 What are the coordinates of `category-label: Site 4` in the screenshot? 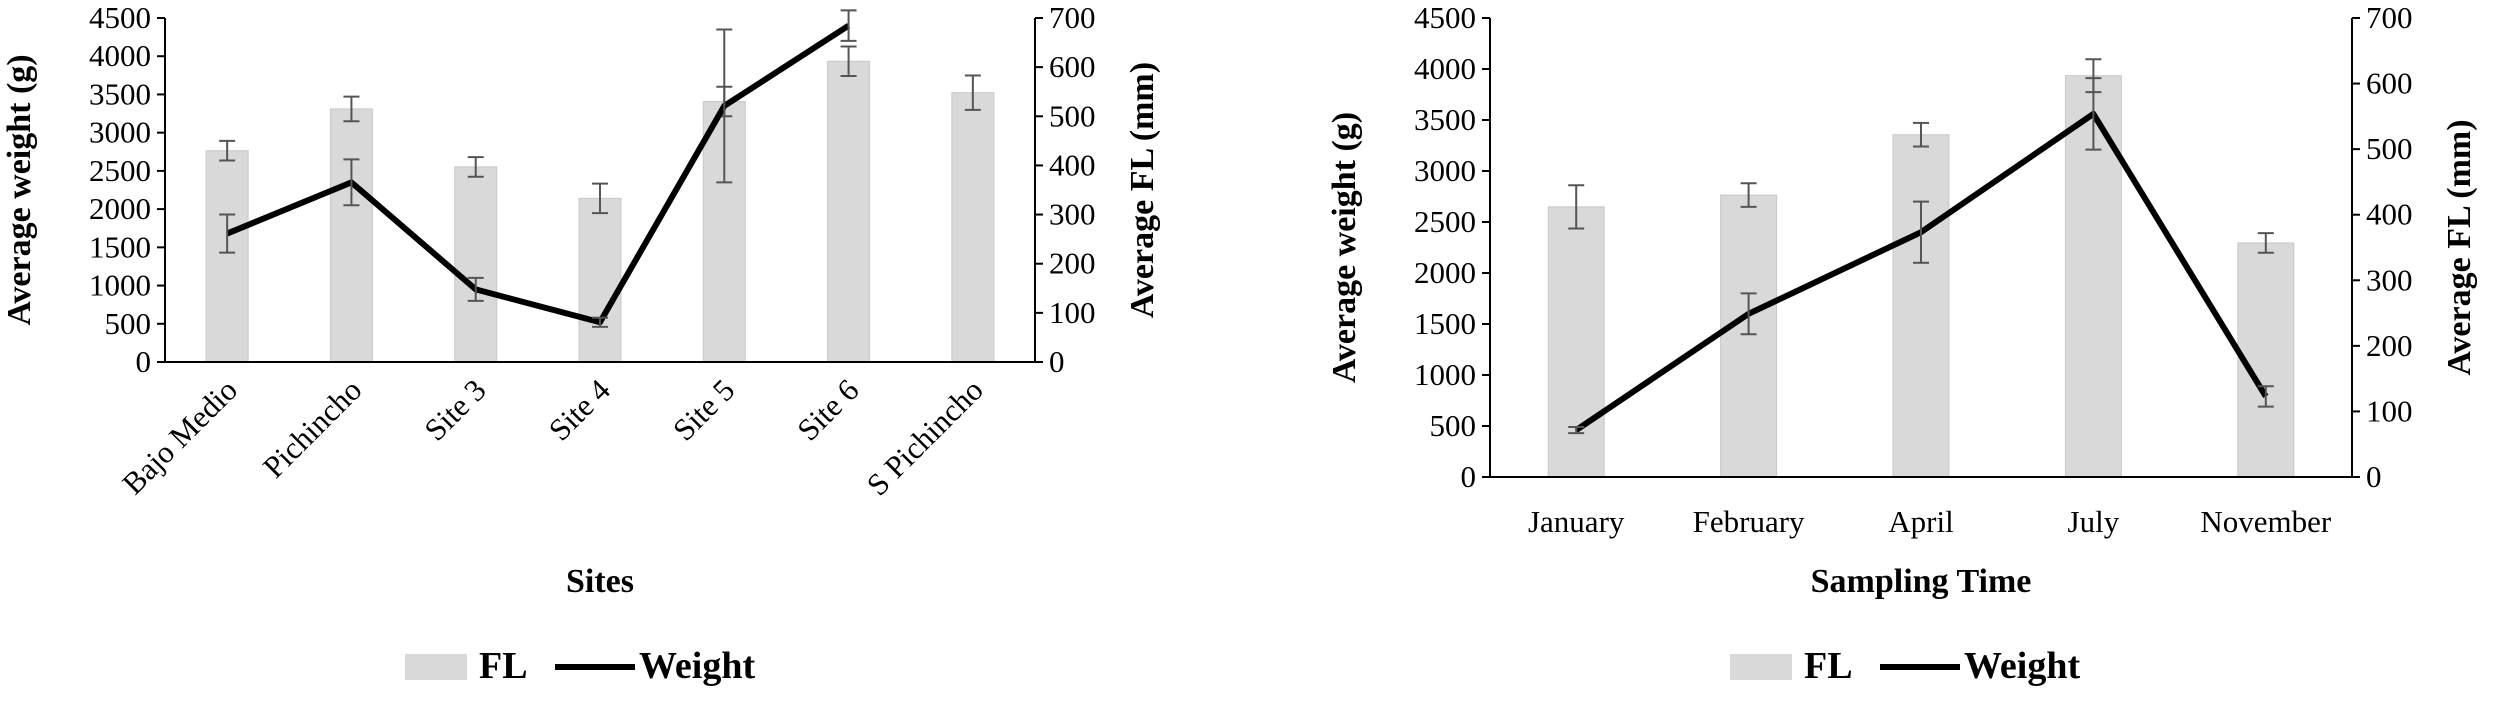 It's located at (580, 410).